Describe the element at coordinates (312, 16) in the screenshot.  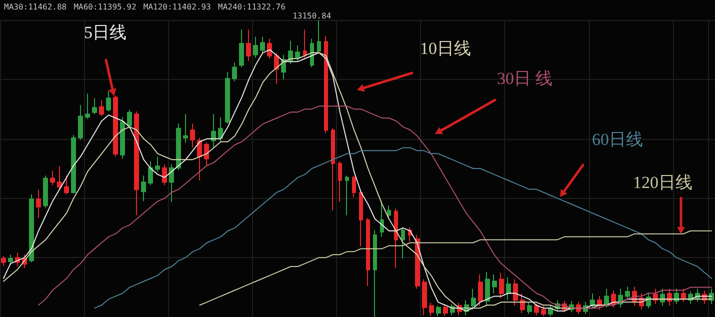
I see `annotation: 13150.84` at that location.